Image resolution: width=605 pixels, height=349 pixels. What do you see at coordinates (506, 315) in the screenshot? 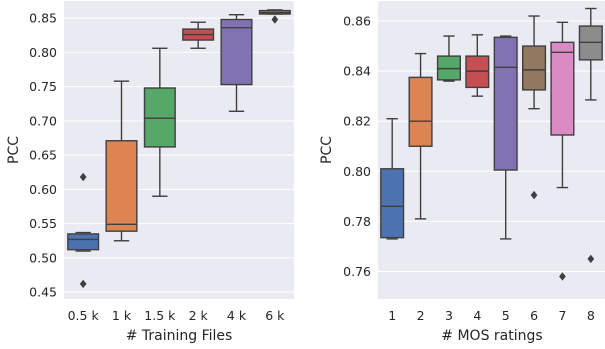
I see `mos-ratings-x-tick-label: 5` at bounding box center [506, 315].